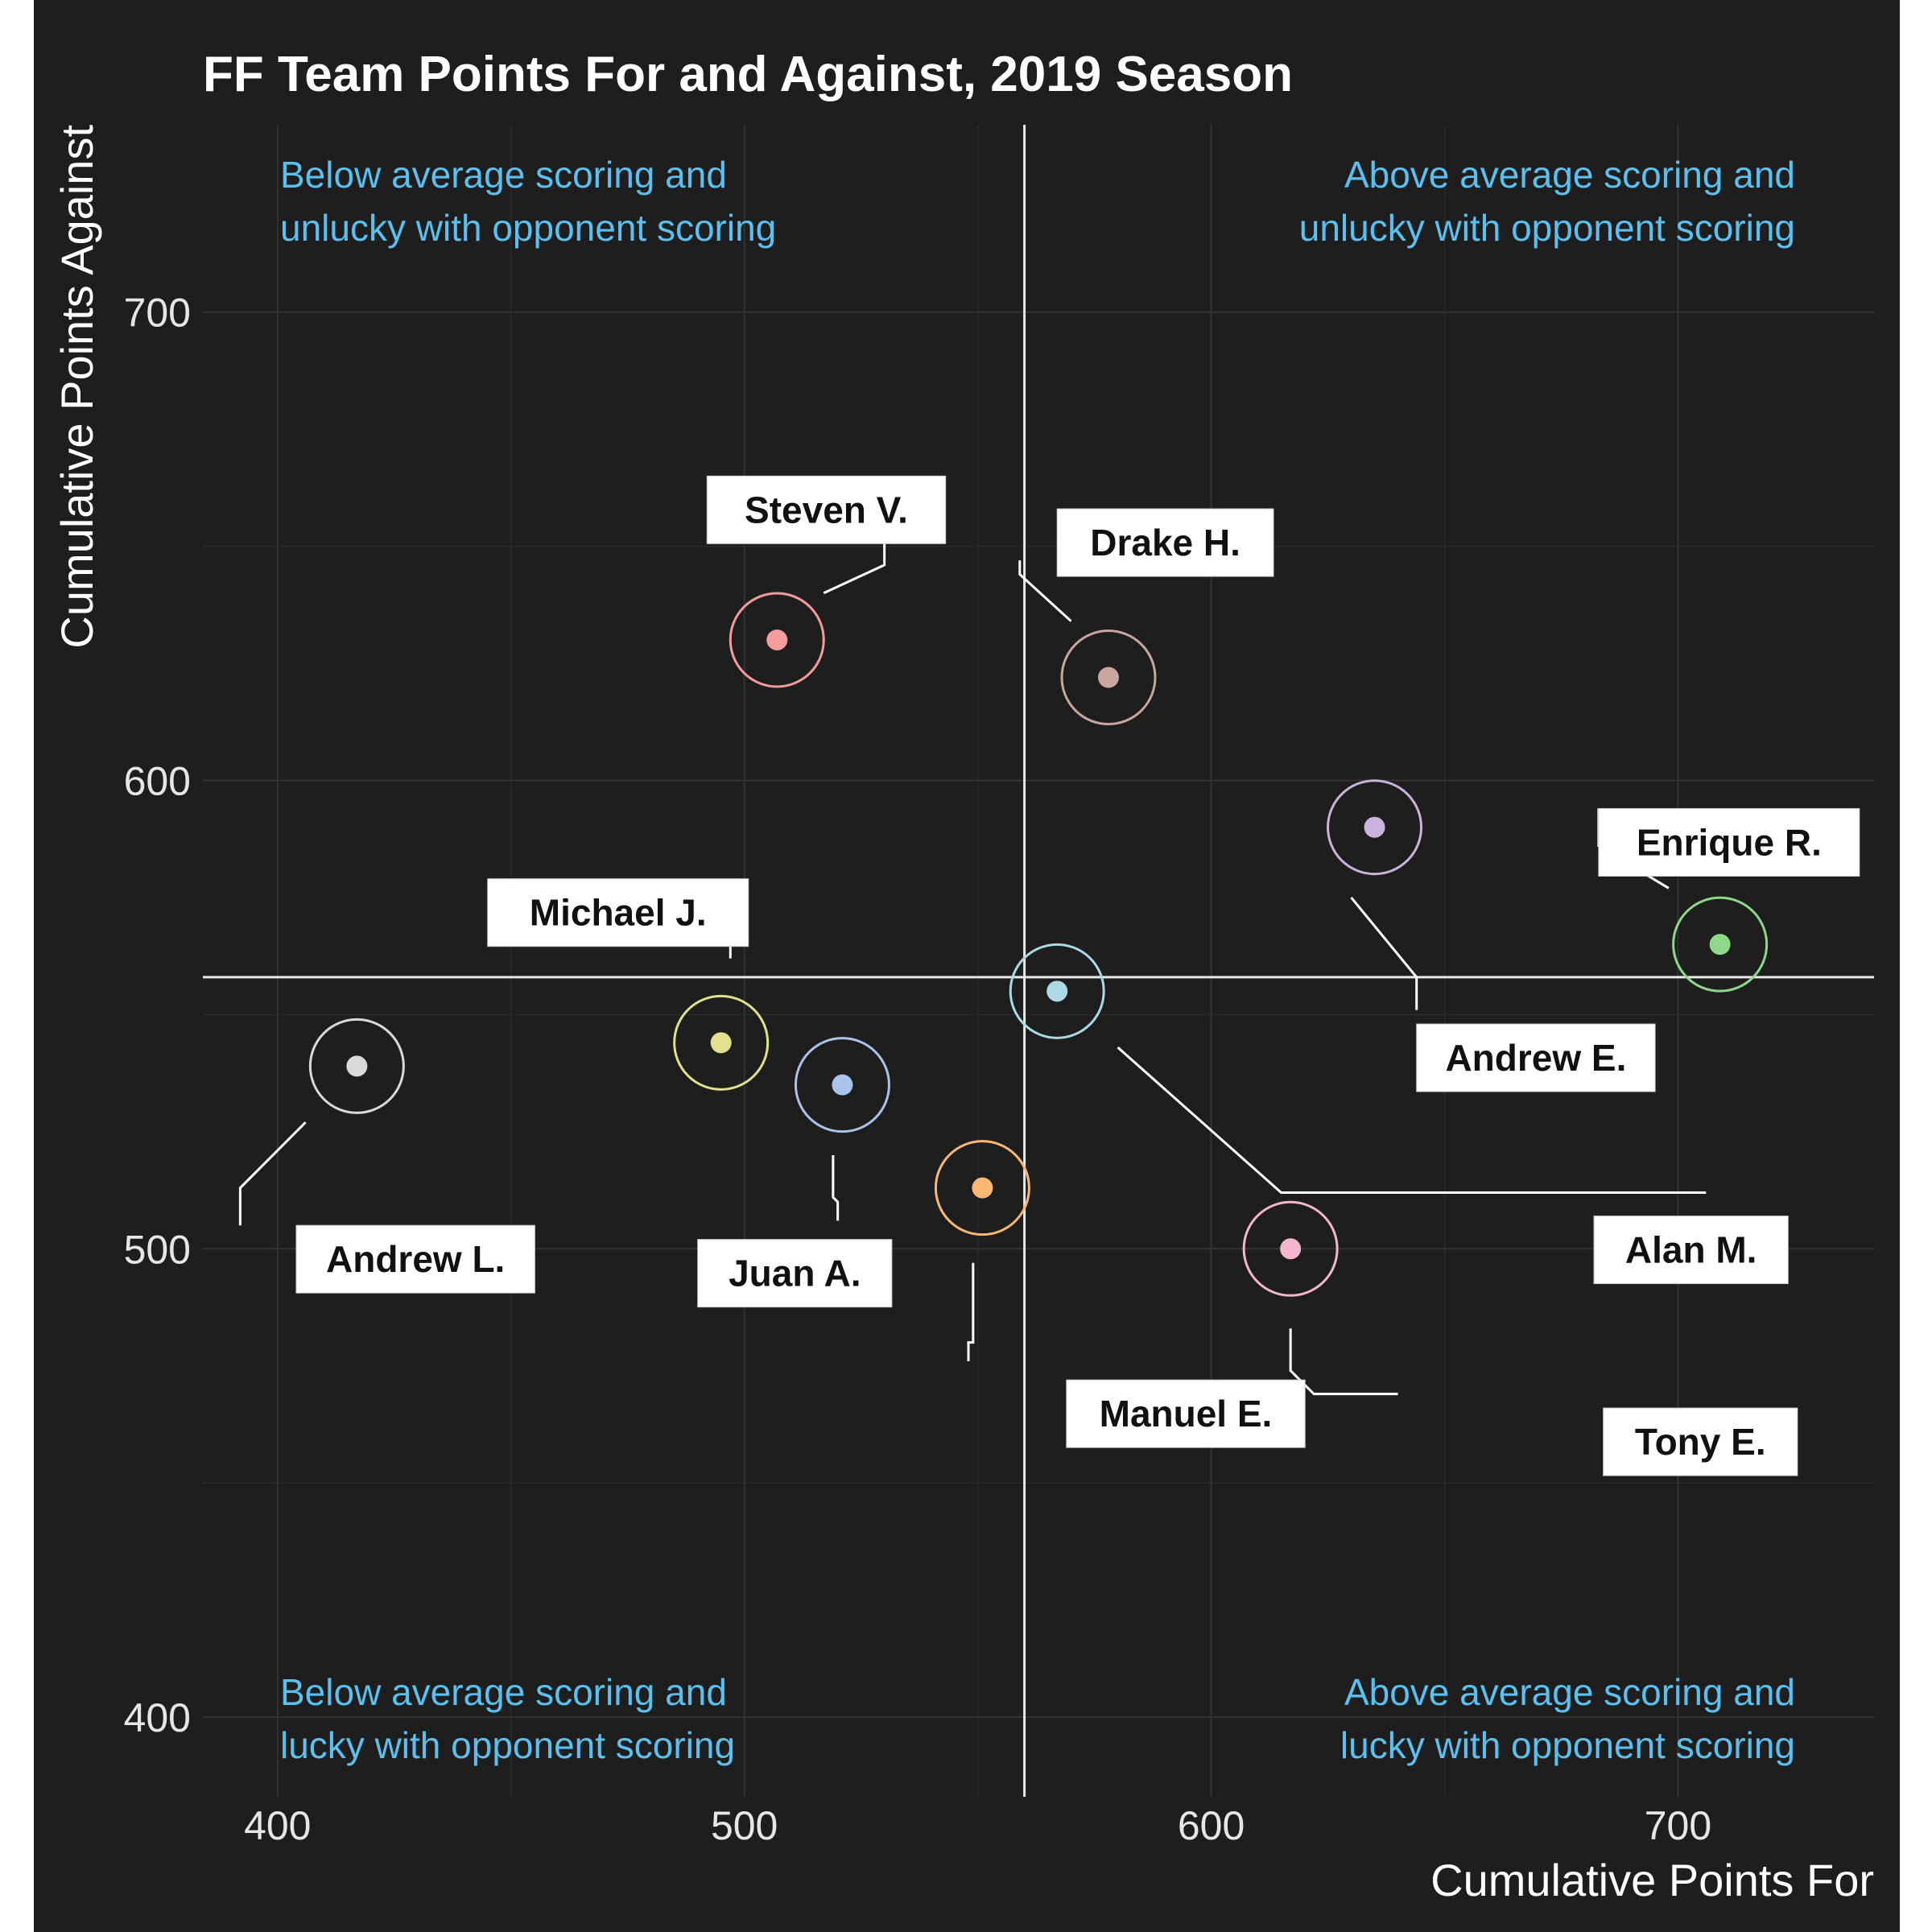 The height and width of the screenshot is (1932, 1932). What do you see at coordinates (157, 313) in the screenshot?
I see `y-tick-label: 700` at bounding box center [157, 313].